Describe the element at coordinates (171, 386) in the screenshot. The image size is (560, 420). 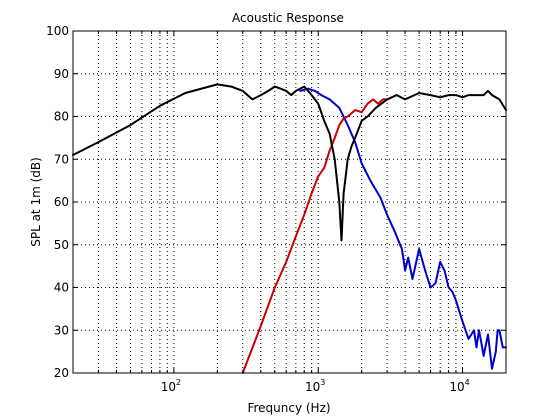
I see `x-tick-label: 10²` at that location.